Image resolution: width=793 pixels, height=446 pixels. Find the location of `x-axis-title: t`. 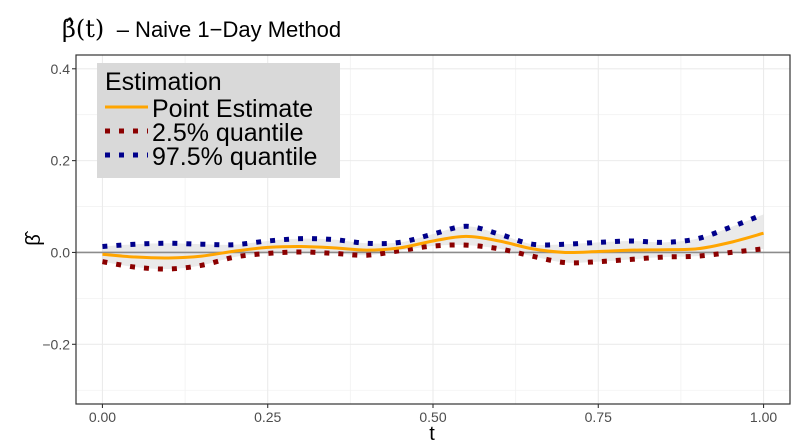

x-axis-title: t is located at coordinates (432, 434).